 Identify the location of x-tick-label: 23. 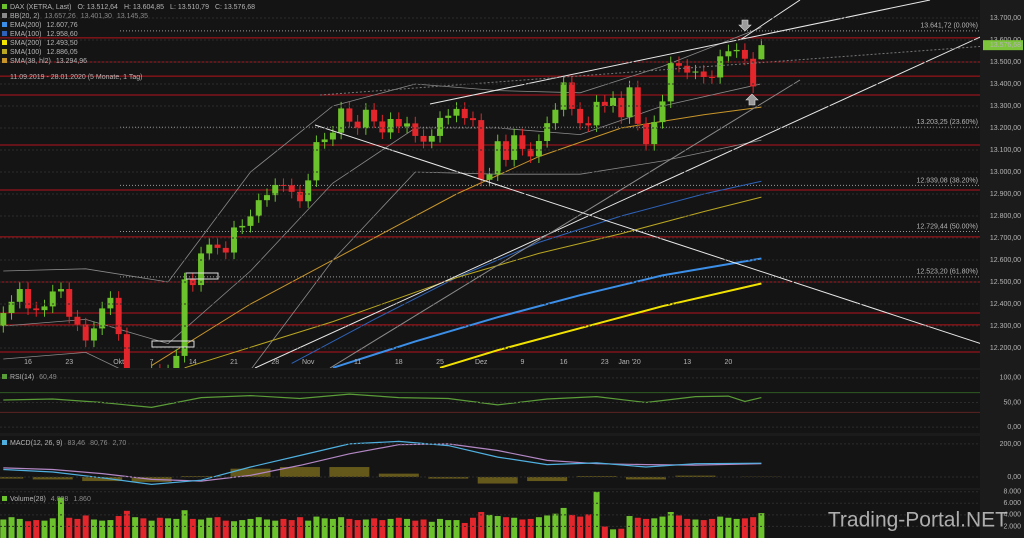
(605, 362).